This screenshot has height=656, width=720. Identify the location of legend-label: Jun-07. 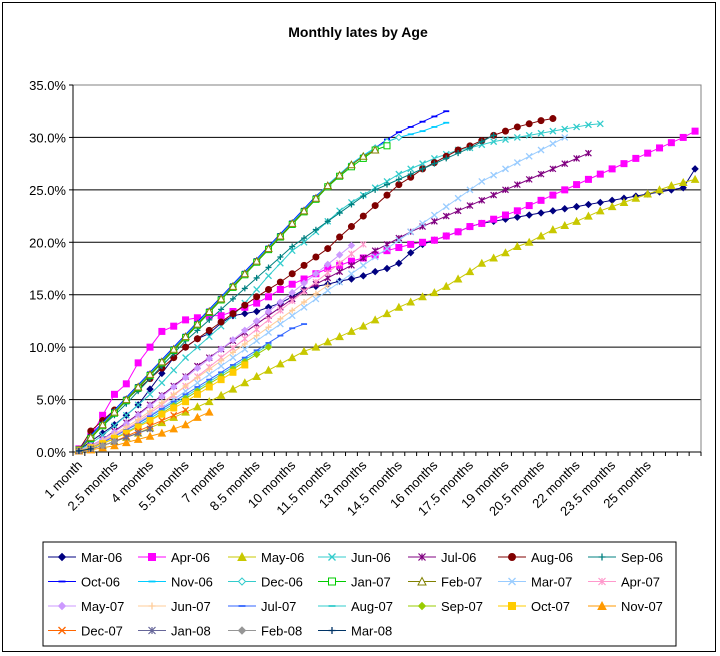
(191, 606).